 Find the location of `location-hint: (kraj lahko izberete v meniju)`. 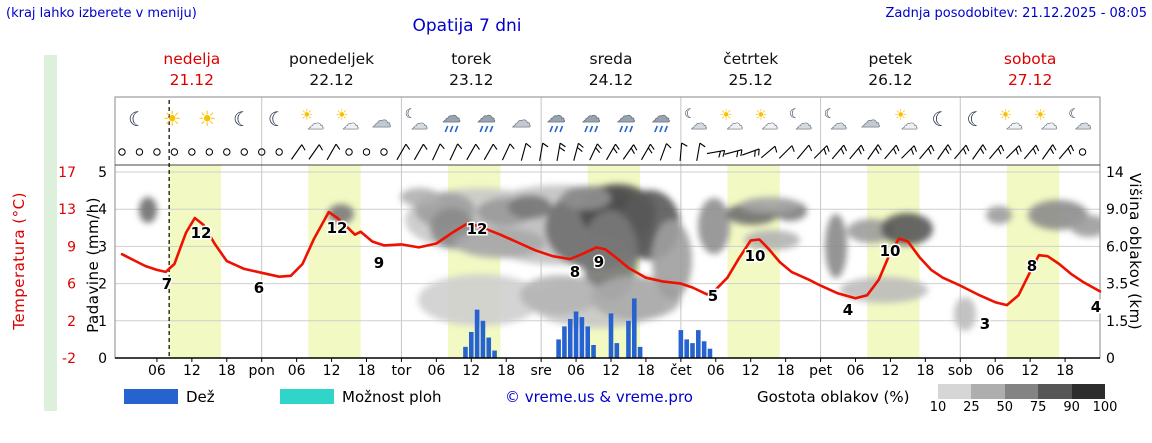

location-hint: (kraj lahko izberete v meniju) is located at coordinates (101, 13).